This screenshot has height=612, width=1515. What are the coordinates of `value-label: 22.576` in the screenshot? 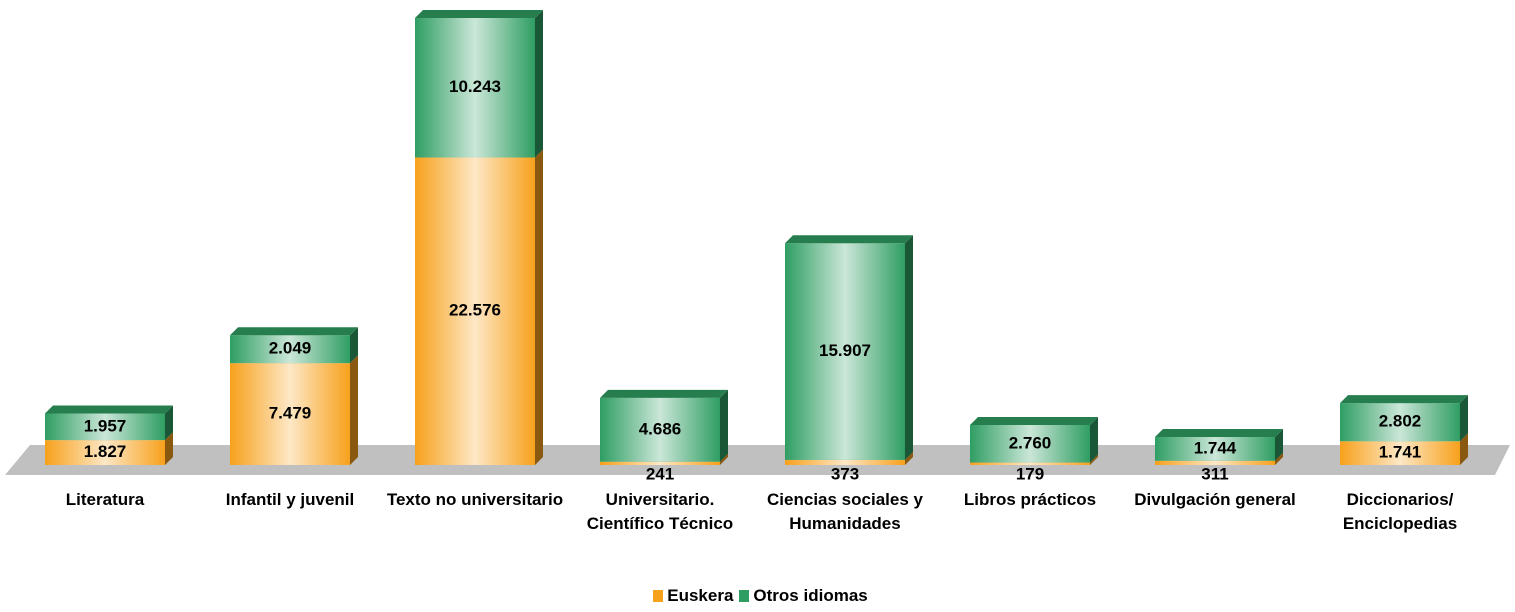 It's located at (475, 310).